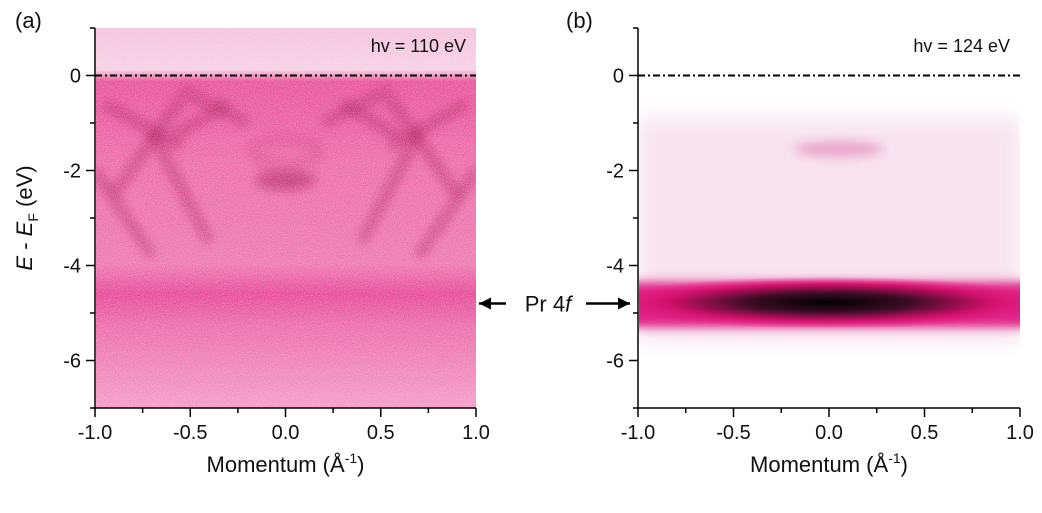  What do you see at coordinates (24, 246) in the screenshot?
I see `y-label-part: -` at bounding box center [24, 246].